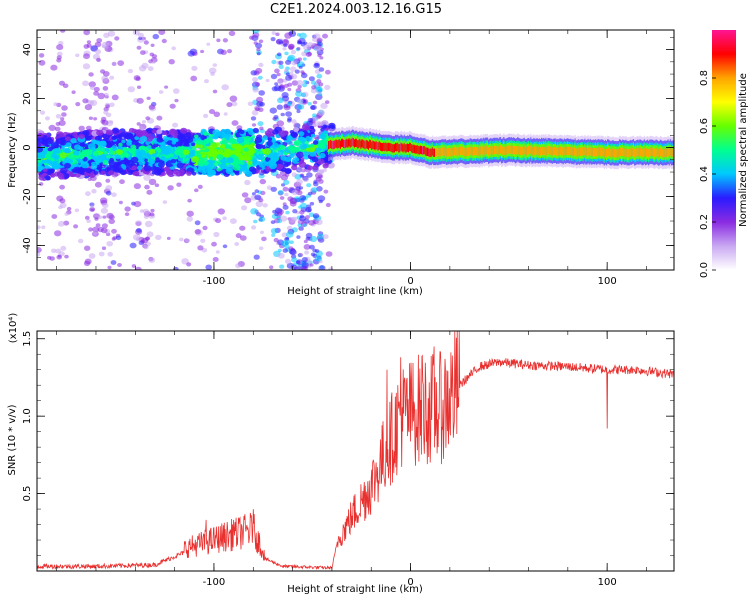 Image resolution: width=750 pixels, height=600 pixels. Describe the element at coordinates (27, 147) in the screenshot. I see `spectrogram-y-tick-label: 0` at that location.